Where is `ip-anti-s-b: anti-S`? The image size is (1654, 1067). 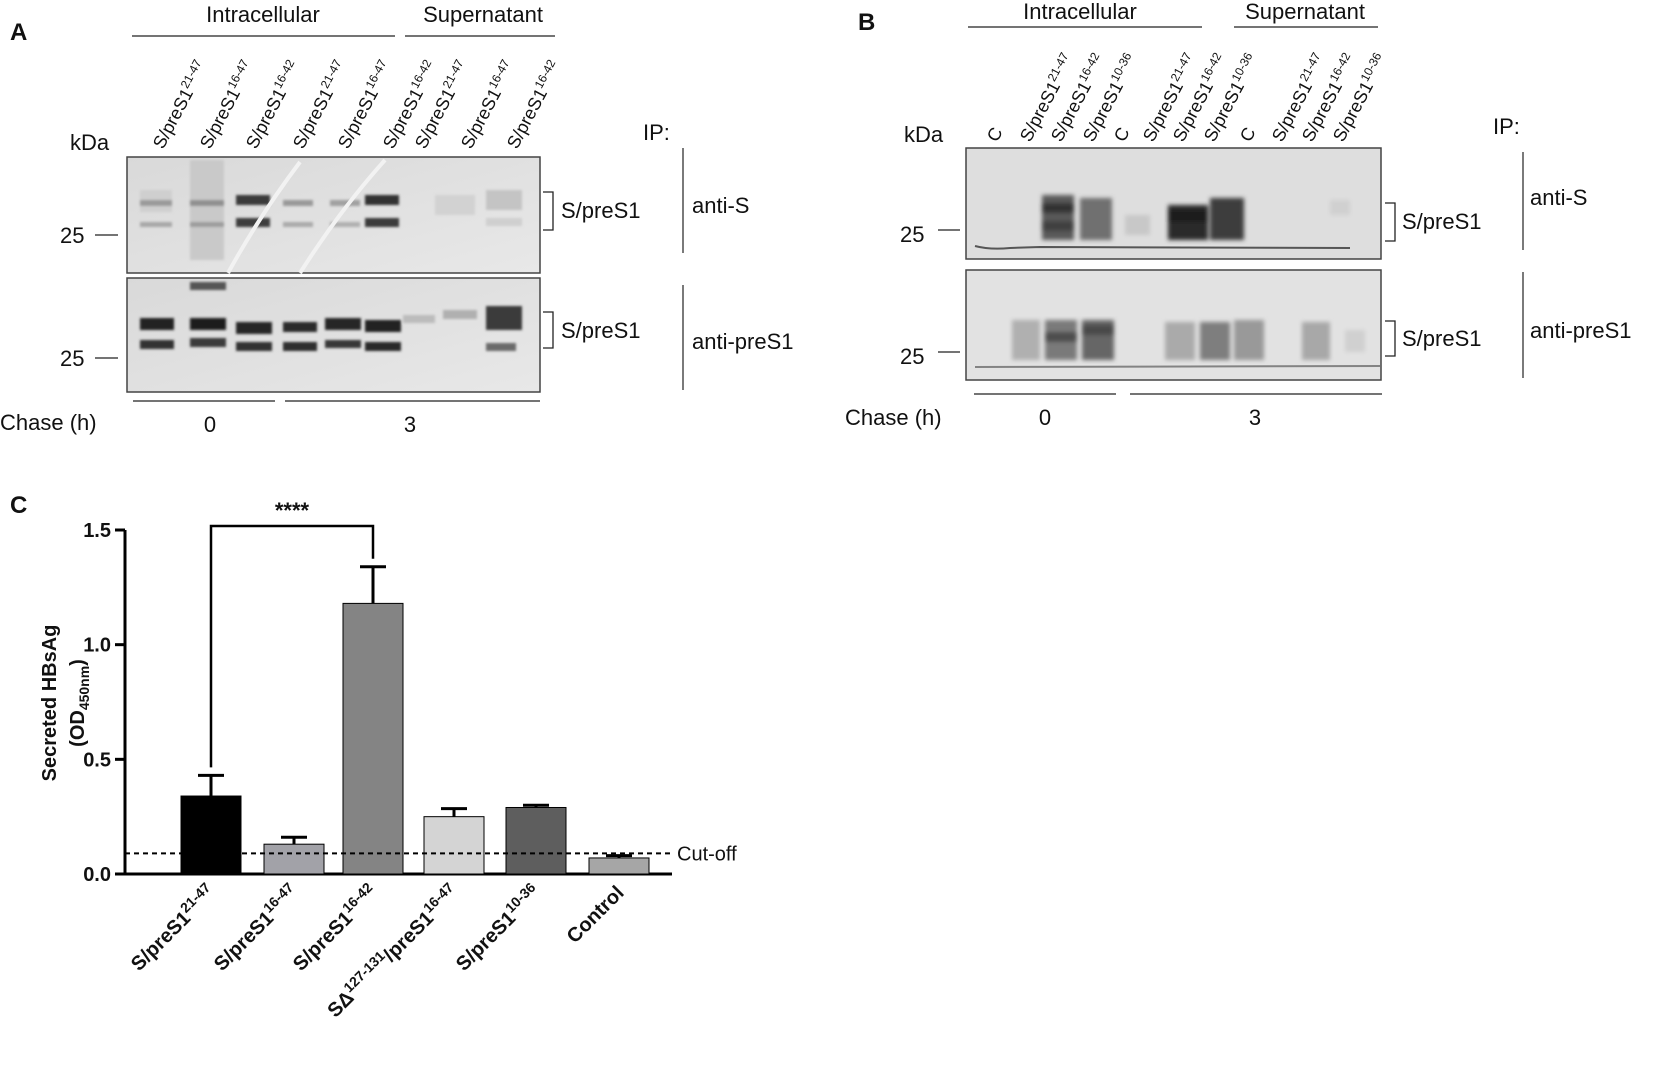
ip-anti-s-b: anti-S is located at coordinates (1558, 197).